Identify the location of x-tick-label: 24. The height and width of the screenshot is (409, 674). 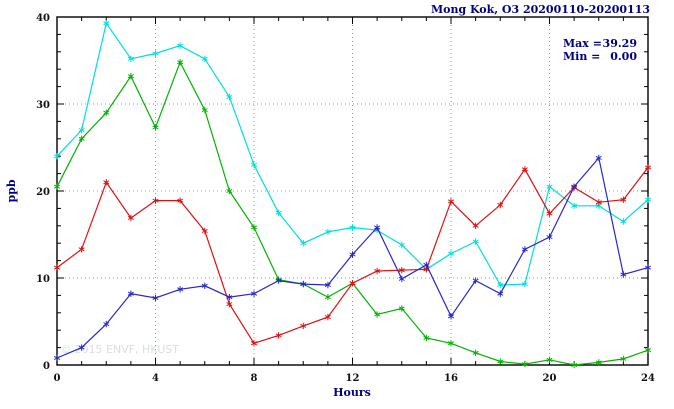
(648, 378).